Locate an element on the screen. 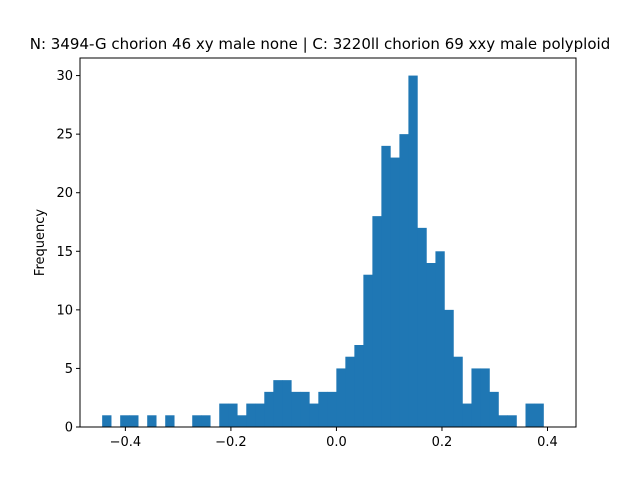 This screenshot has width=640, height=480. y-axis-label: Frequency is located at coordinates (40, 242).